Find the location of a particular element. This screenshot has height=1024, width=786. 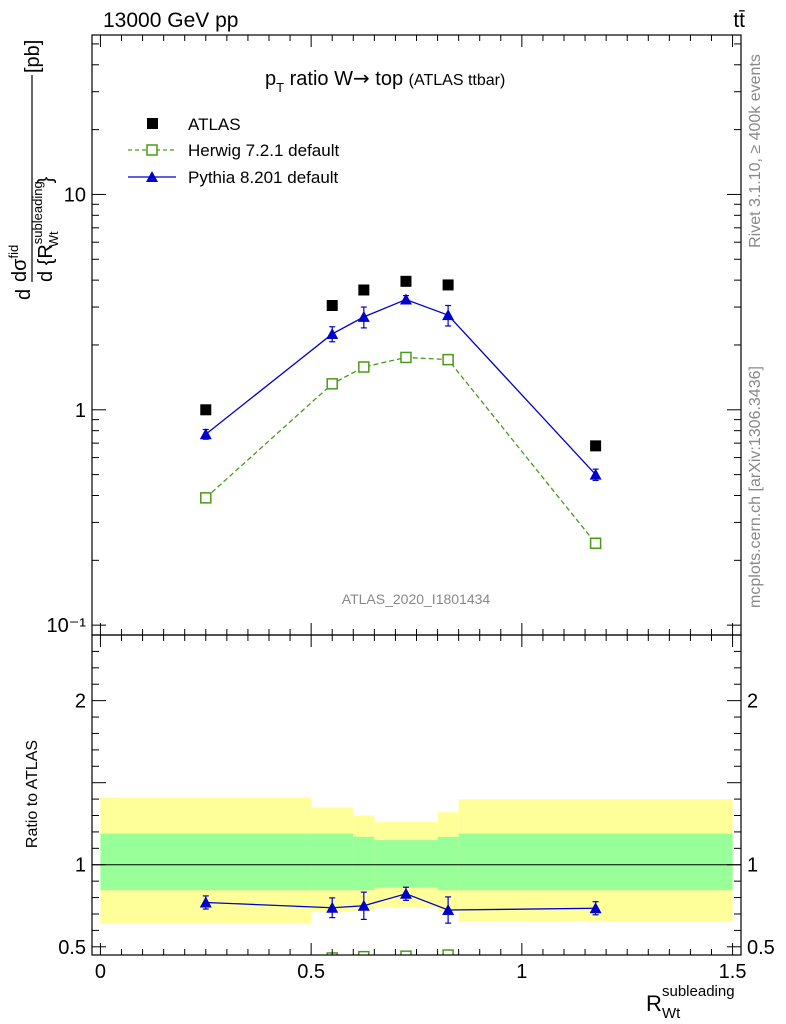

ratio-ytick-label-right-1: 1 is located at coordinates (752, 866).